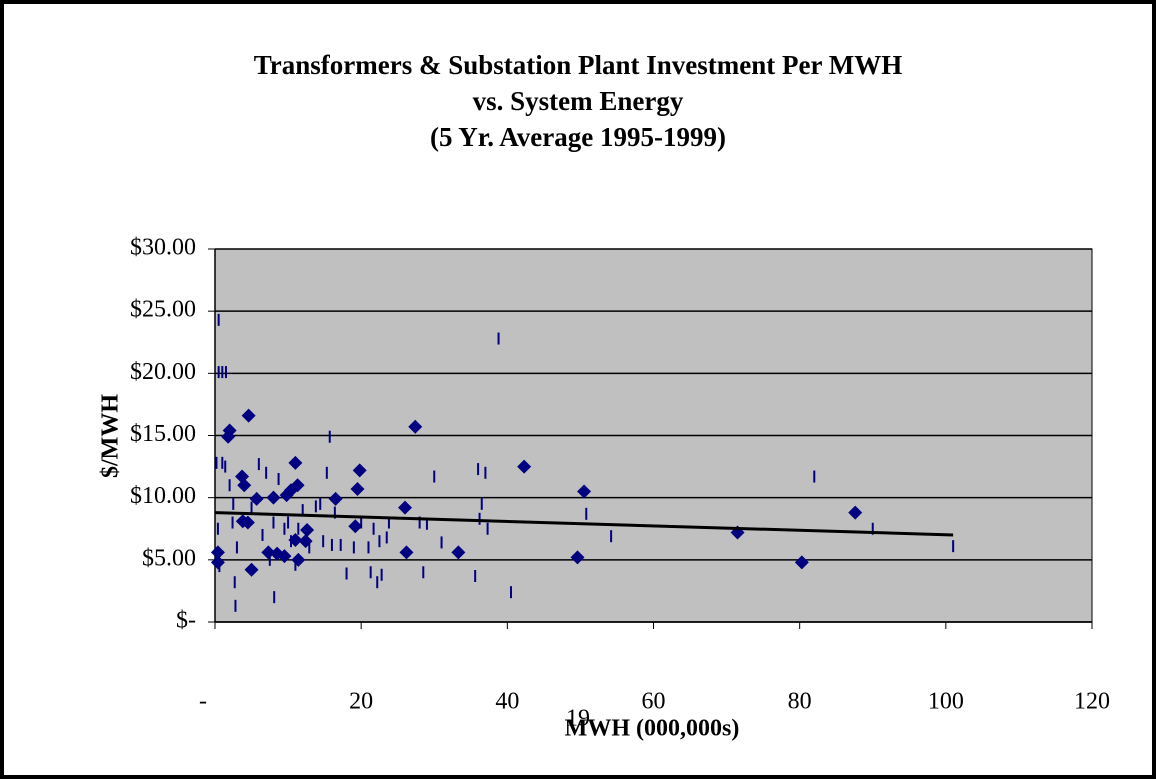 The width and height of the screenshot is (1156, 779). Describe the element at coordinates (169, 558) in the screenshot. I see `y-tick-label: $5.00` at that location.